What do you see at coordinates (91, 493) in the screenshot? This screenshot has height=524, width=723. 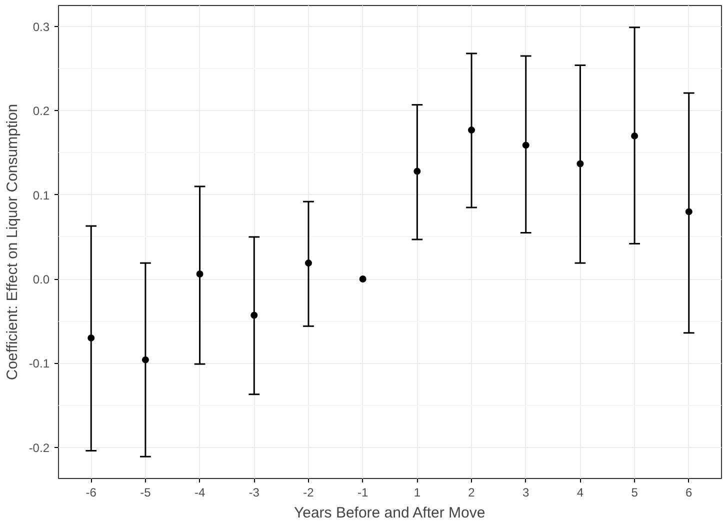 I see `x-tick-label: -6` at bounding box center [91, 493].